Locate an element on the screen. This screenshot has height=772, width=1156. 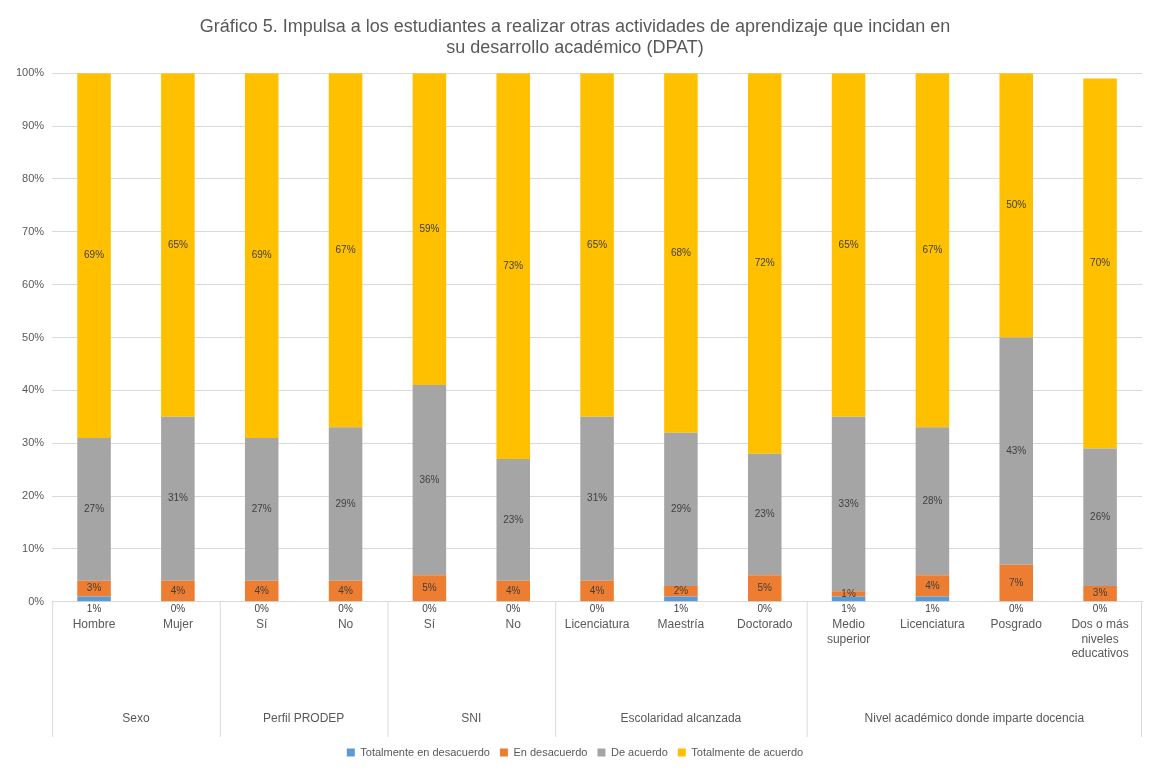
text: Perfil PRODEP is located at coordinates (303, 718).